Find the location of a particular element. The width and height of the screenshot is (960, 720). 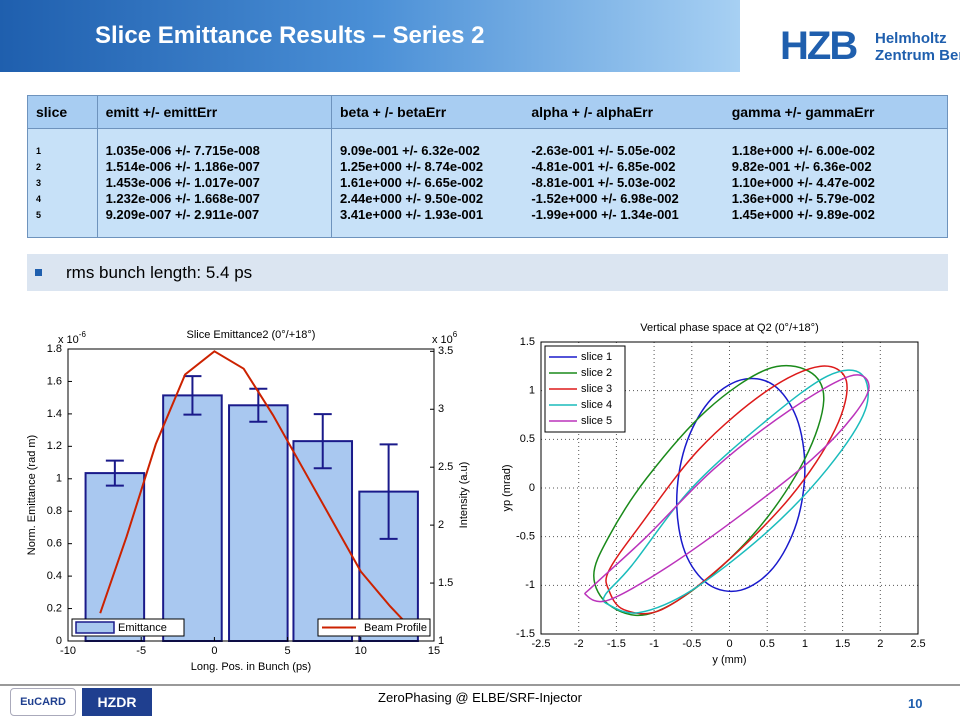

x-tick-label: -5 is located at coordinates (141, 651).